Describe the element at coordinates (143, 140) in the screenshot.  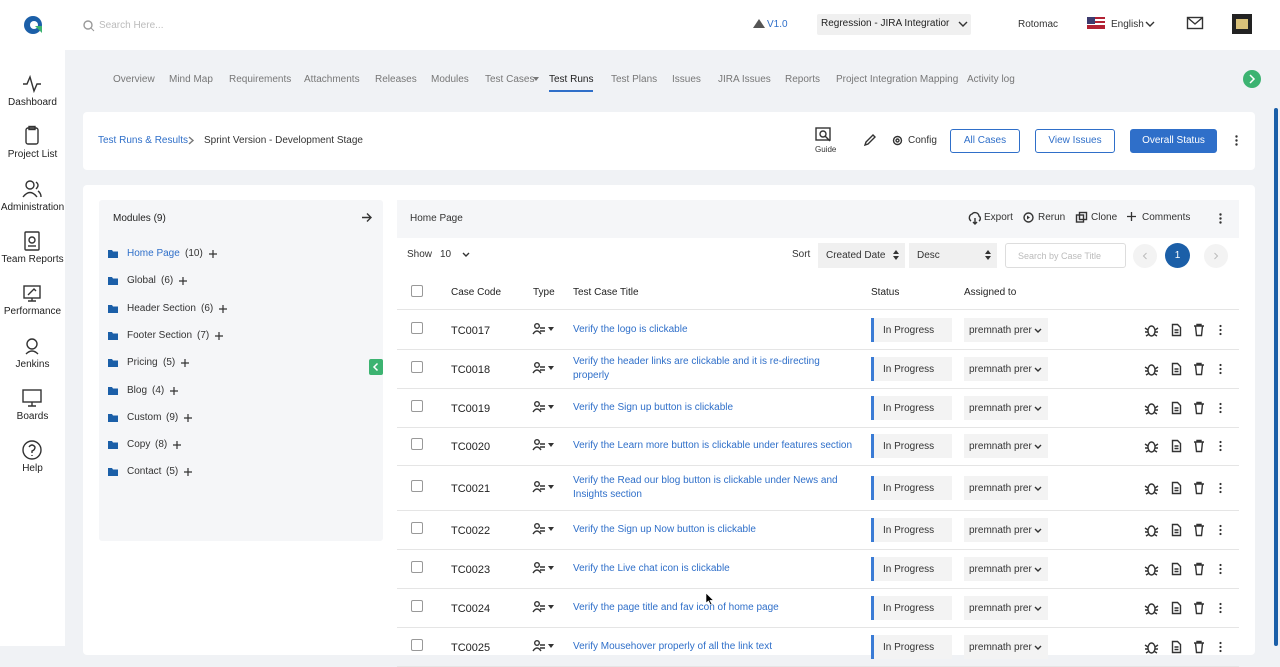
I see `breadcrumb-link: Test Runs & Results` at that location.